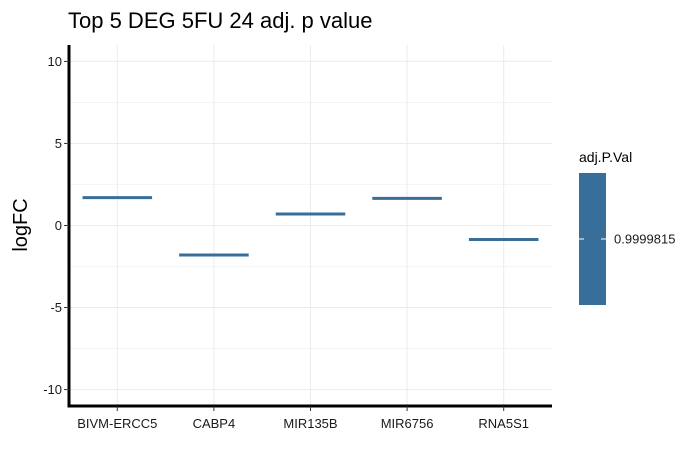 This screenshot has width=699, height=466. Describe the element at coordinates (56, 307) in the screenshot. I see `y-tick-label: -5` at that location.